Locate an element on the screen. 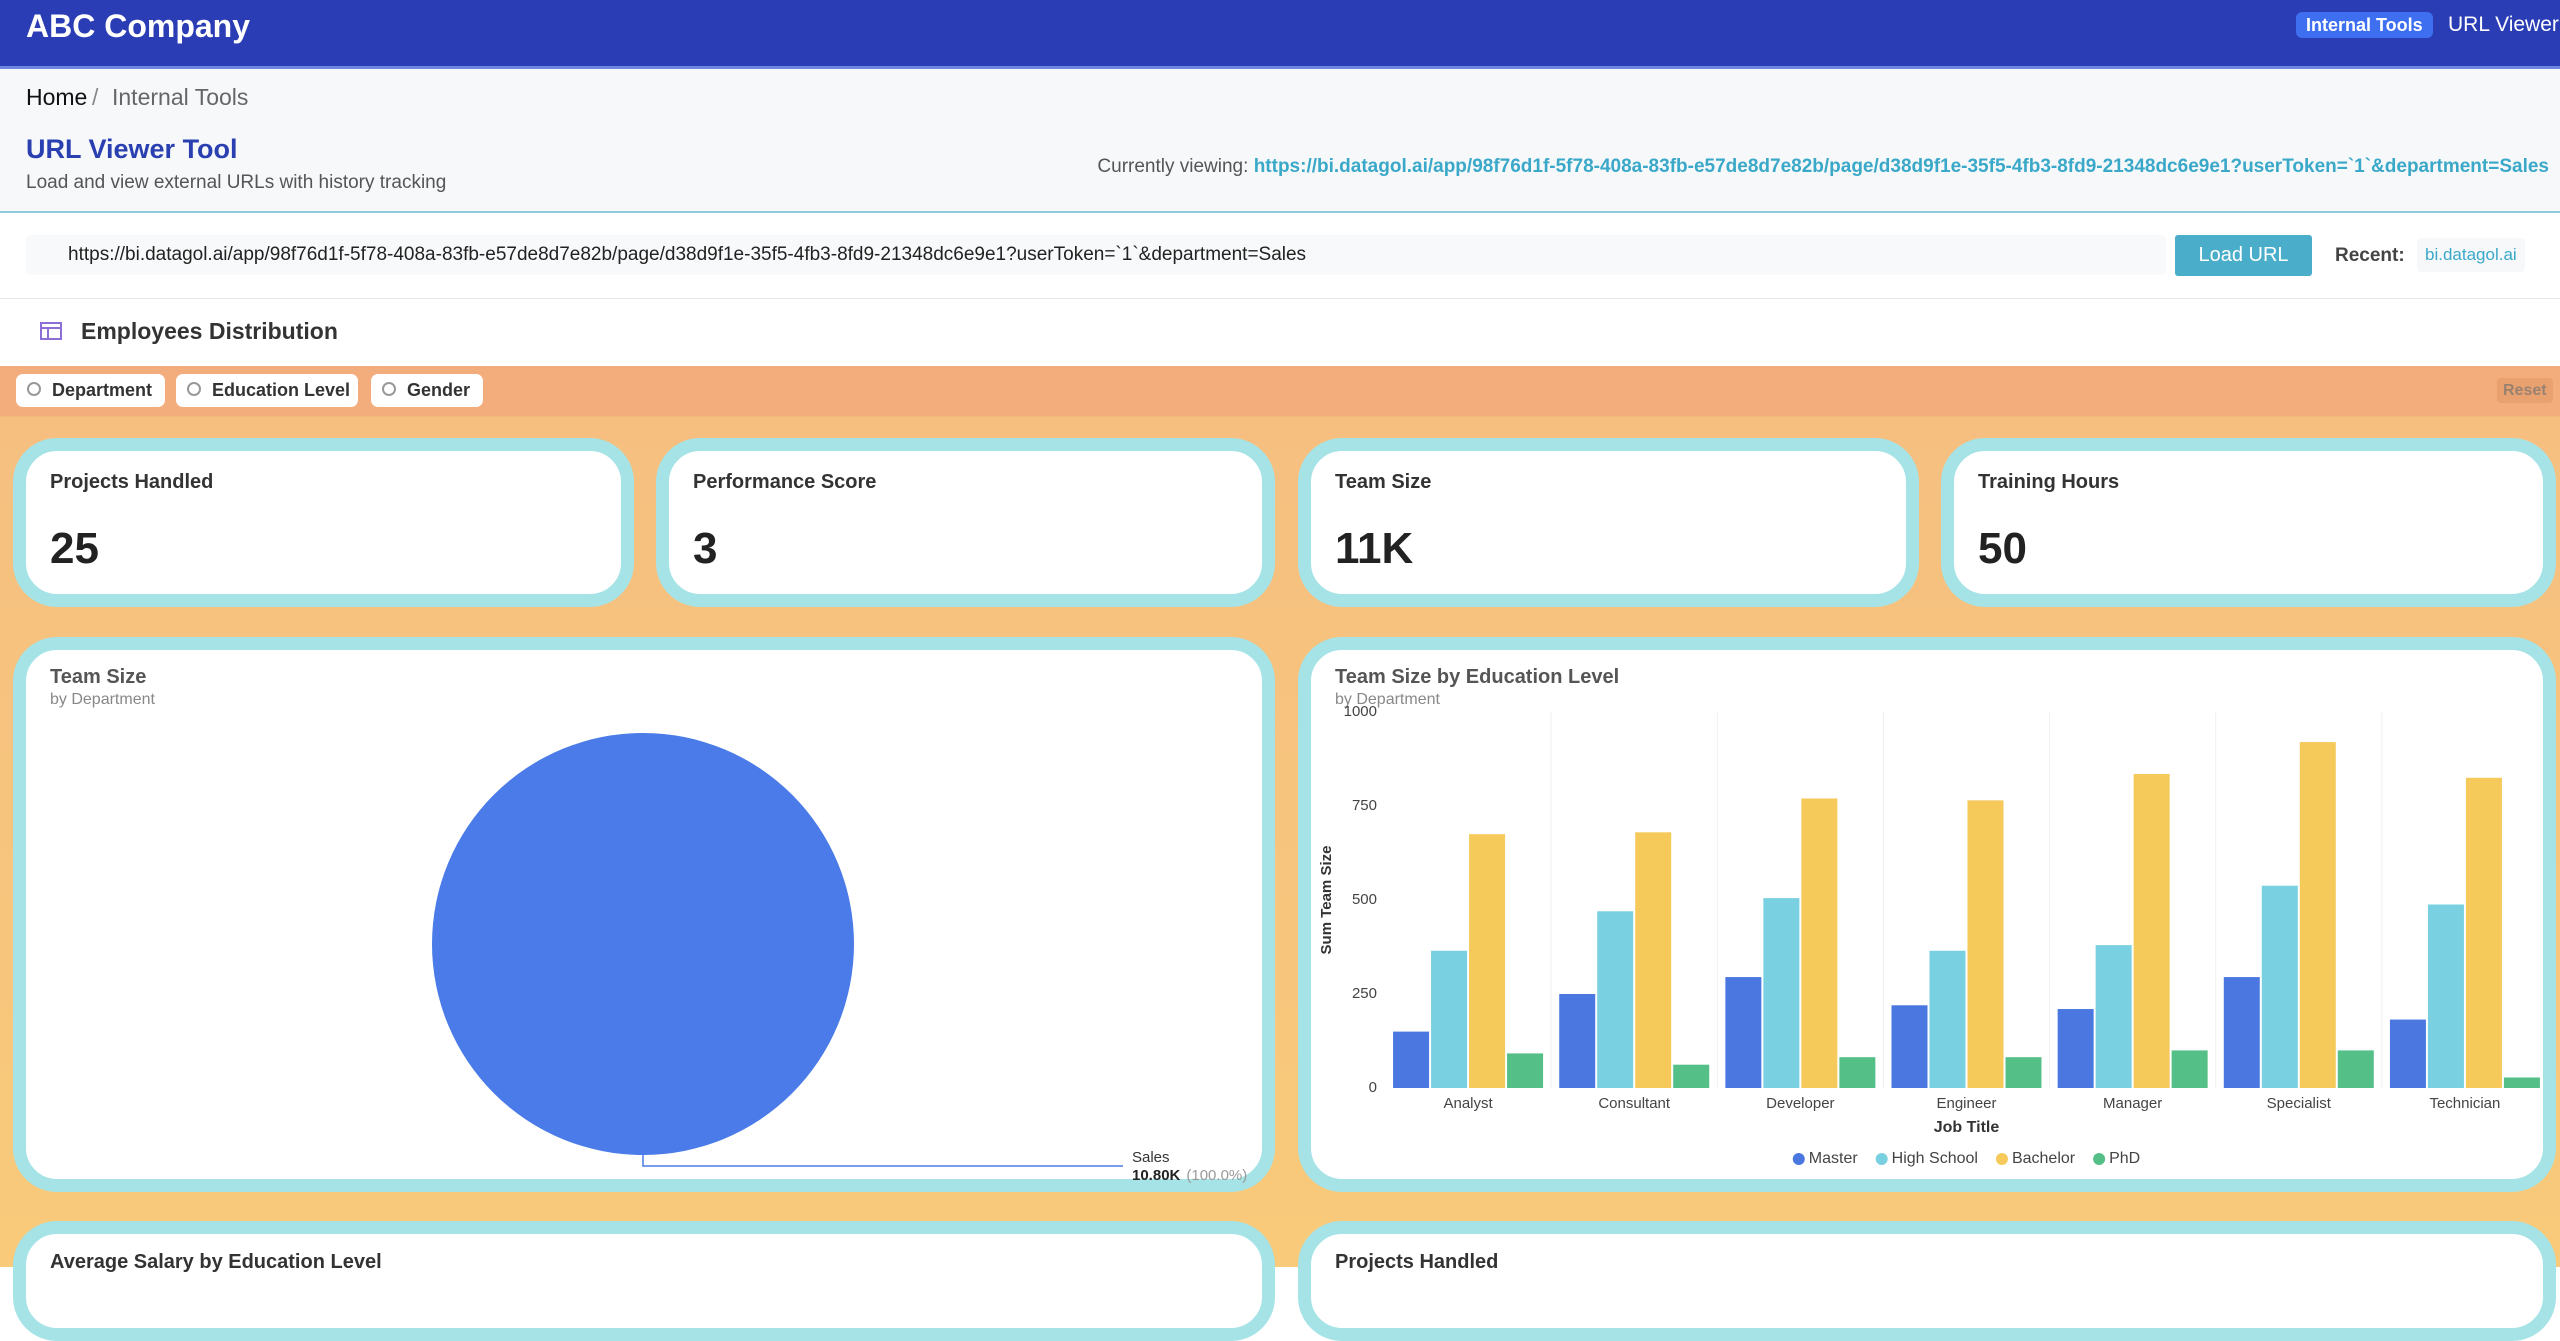 The width and height of the screenshot is (2560, 1341). breadcrumb-current: Internal Tools is located at coordinates (180, 97).